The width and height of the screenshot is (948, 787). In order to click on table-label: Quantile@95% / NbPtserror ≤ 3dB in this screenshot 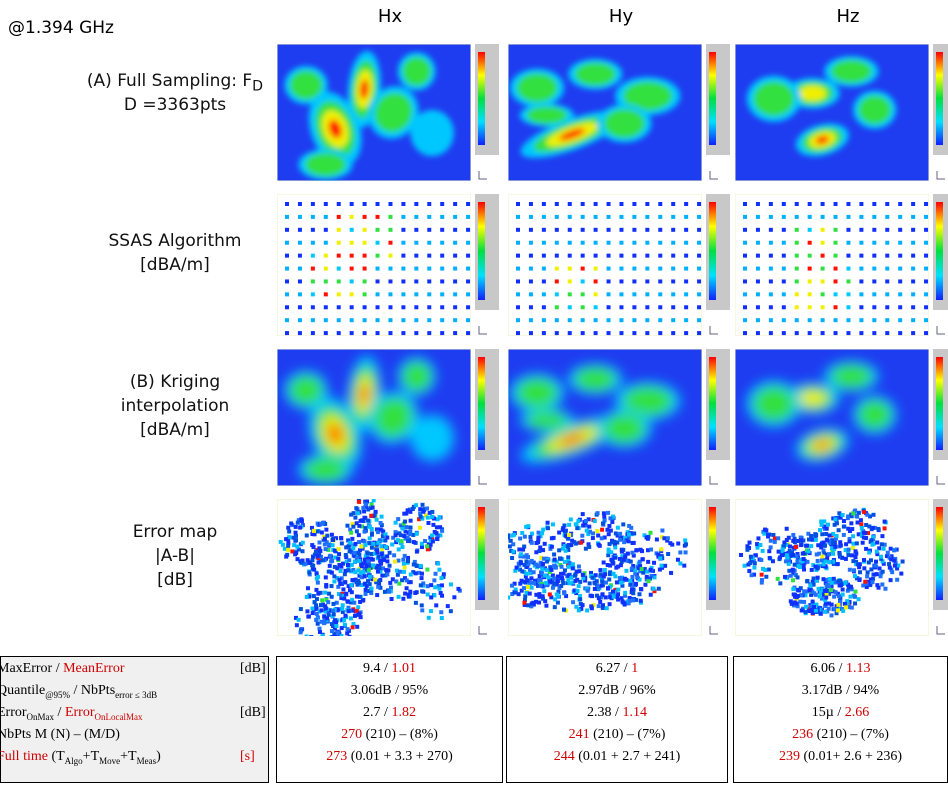, I will do `click(78, 693)`.